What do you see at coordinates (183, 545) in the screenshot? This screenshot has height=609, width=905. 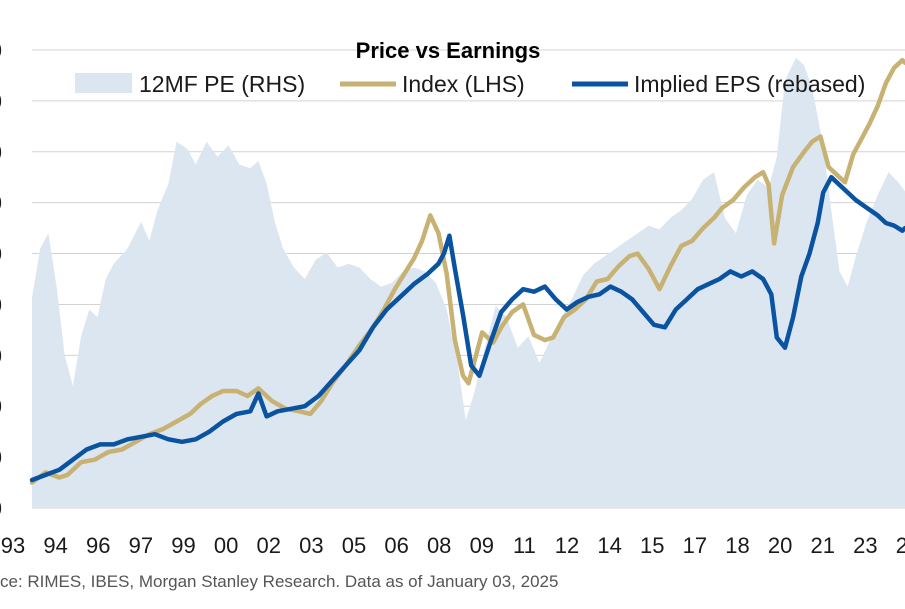 I see `x-tick-label: 99` at bounding box center [183, 545].